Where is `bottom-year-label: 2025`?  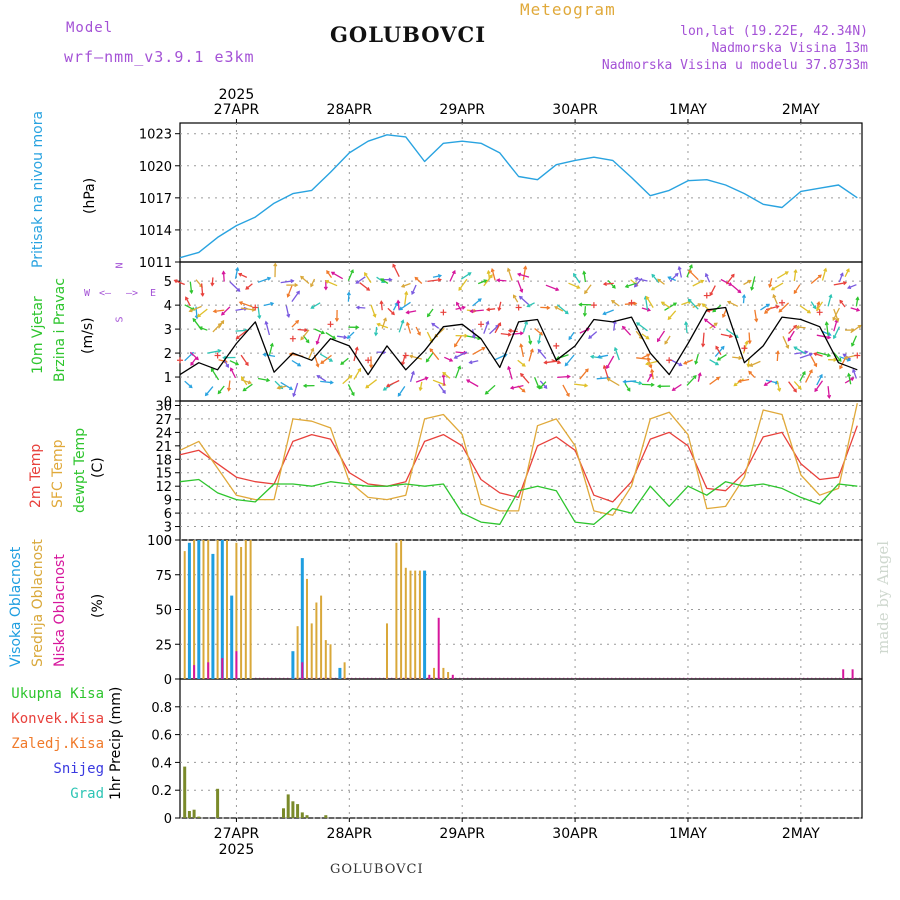
bottom-year-label: 2025 is located at coordinates (237, 850).